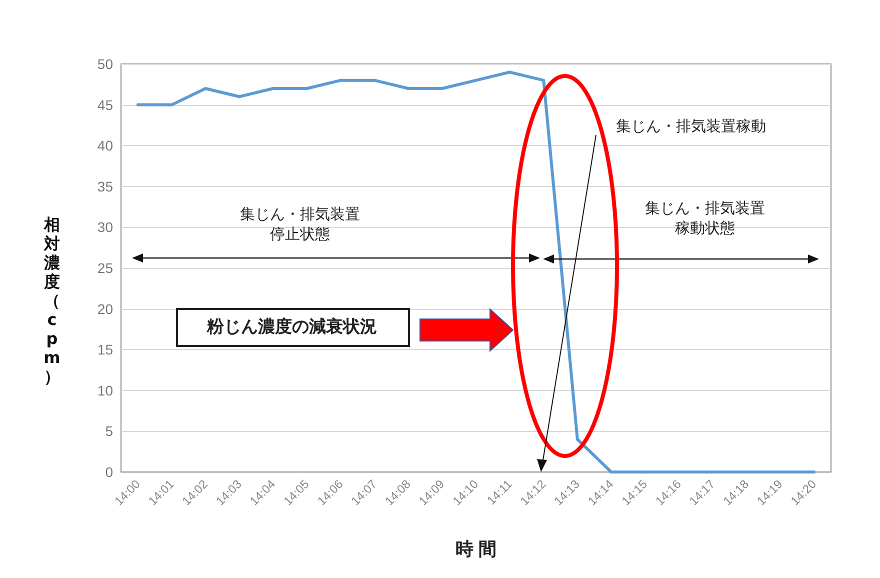 This screenshot has height=578, width=880. Describe the element at coordinates (476, 549) in the screenshot. I see `x-axis-title: 時 間` at that location.